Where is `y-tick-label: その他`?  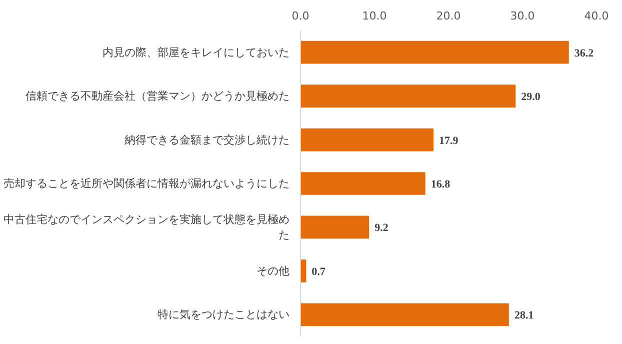 y-tick-label: その他 is located at coordinates (273, 271).